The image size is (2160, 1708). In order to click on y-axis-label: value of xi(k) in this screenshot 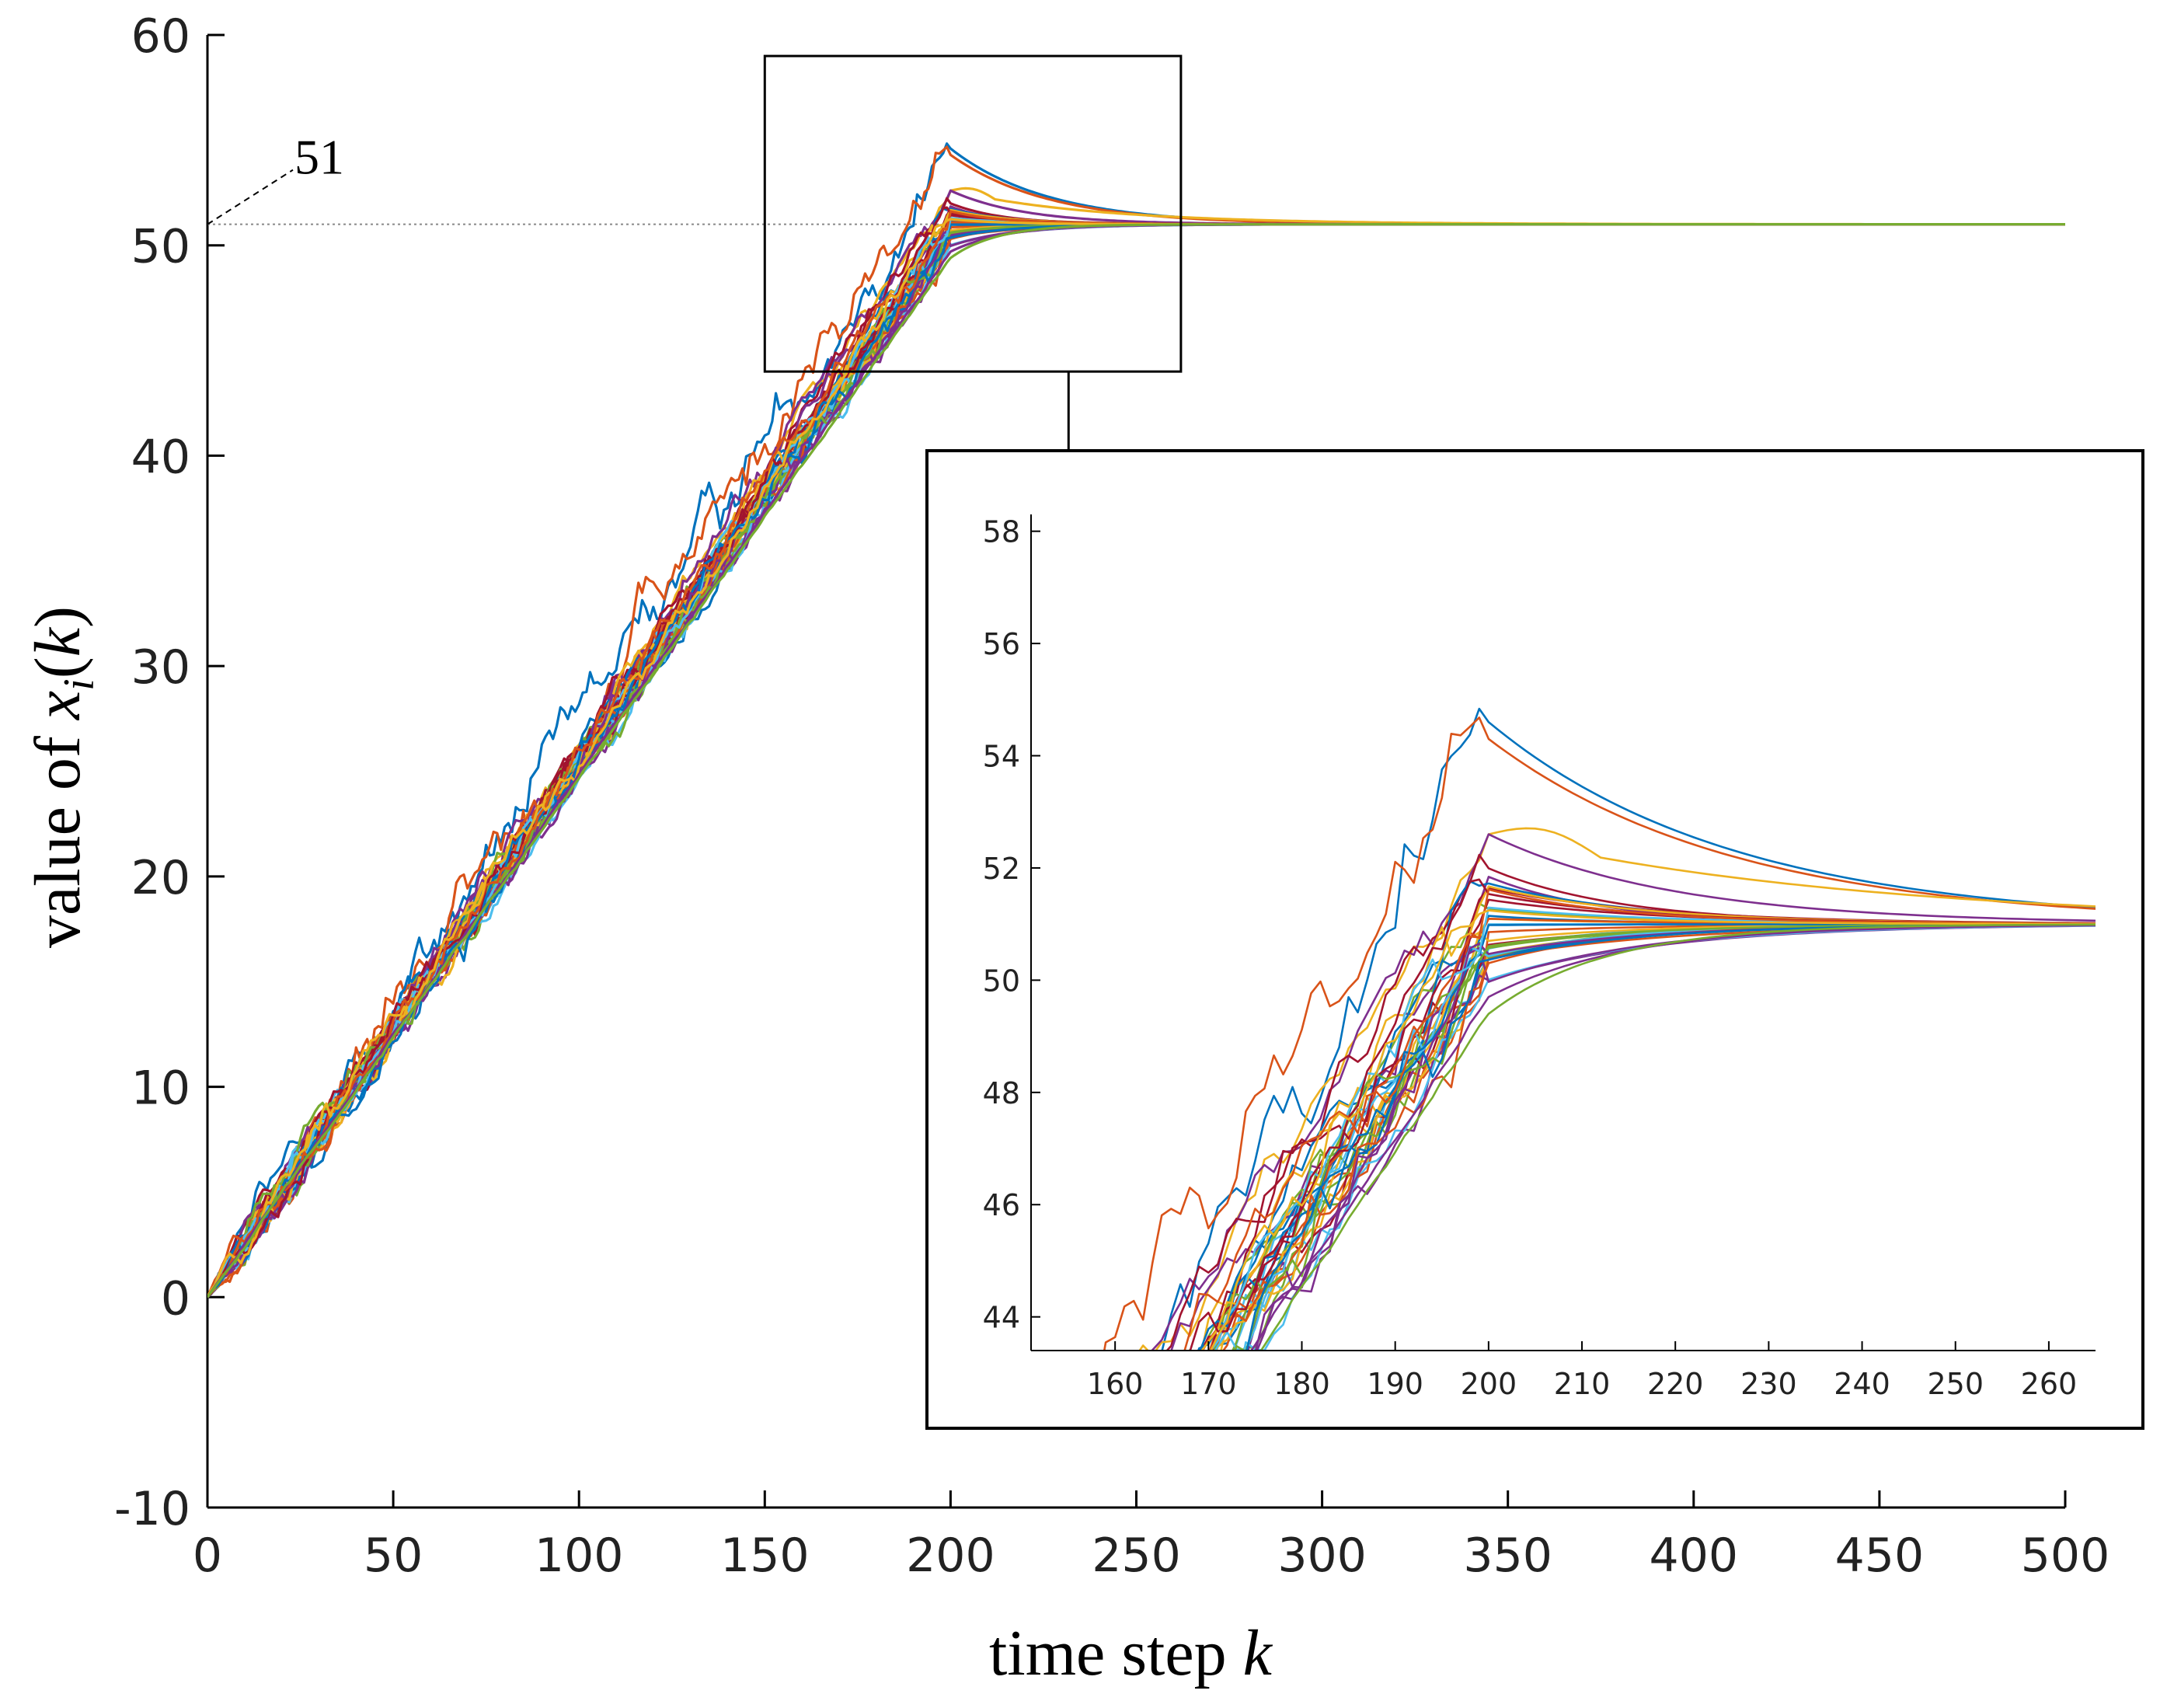, I will do `click(62, 777)`.